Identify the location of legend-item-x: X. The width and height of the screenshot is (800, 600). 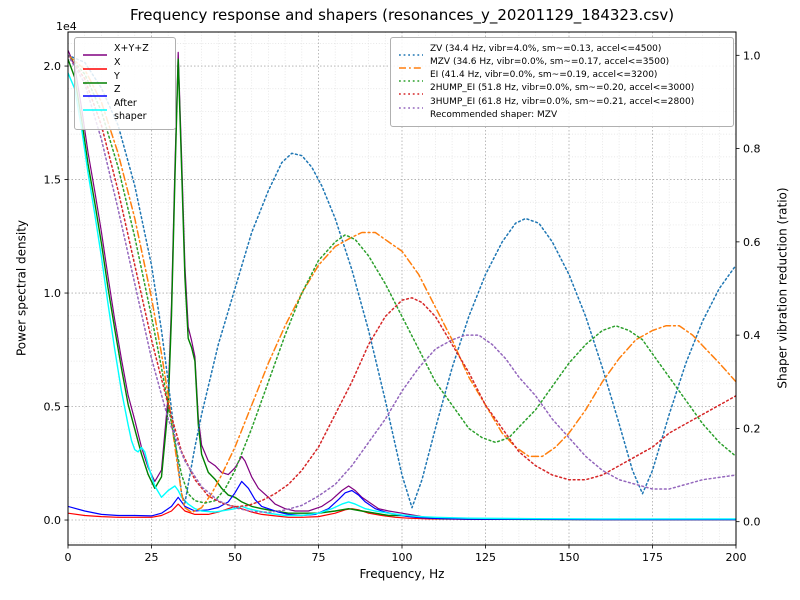
(125, 63).